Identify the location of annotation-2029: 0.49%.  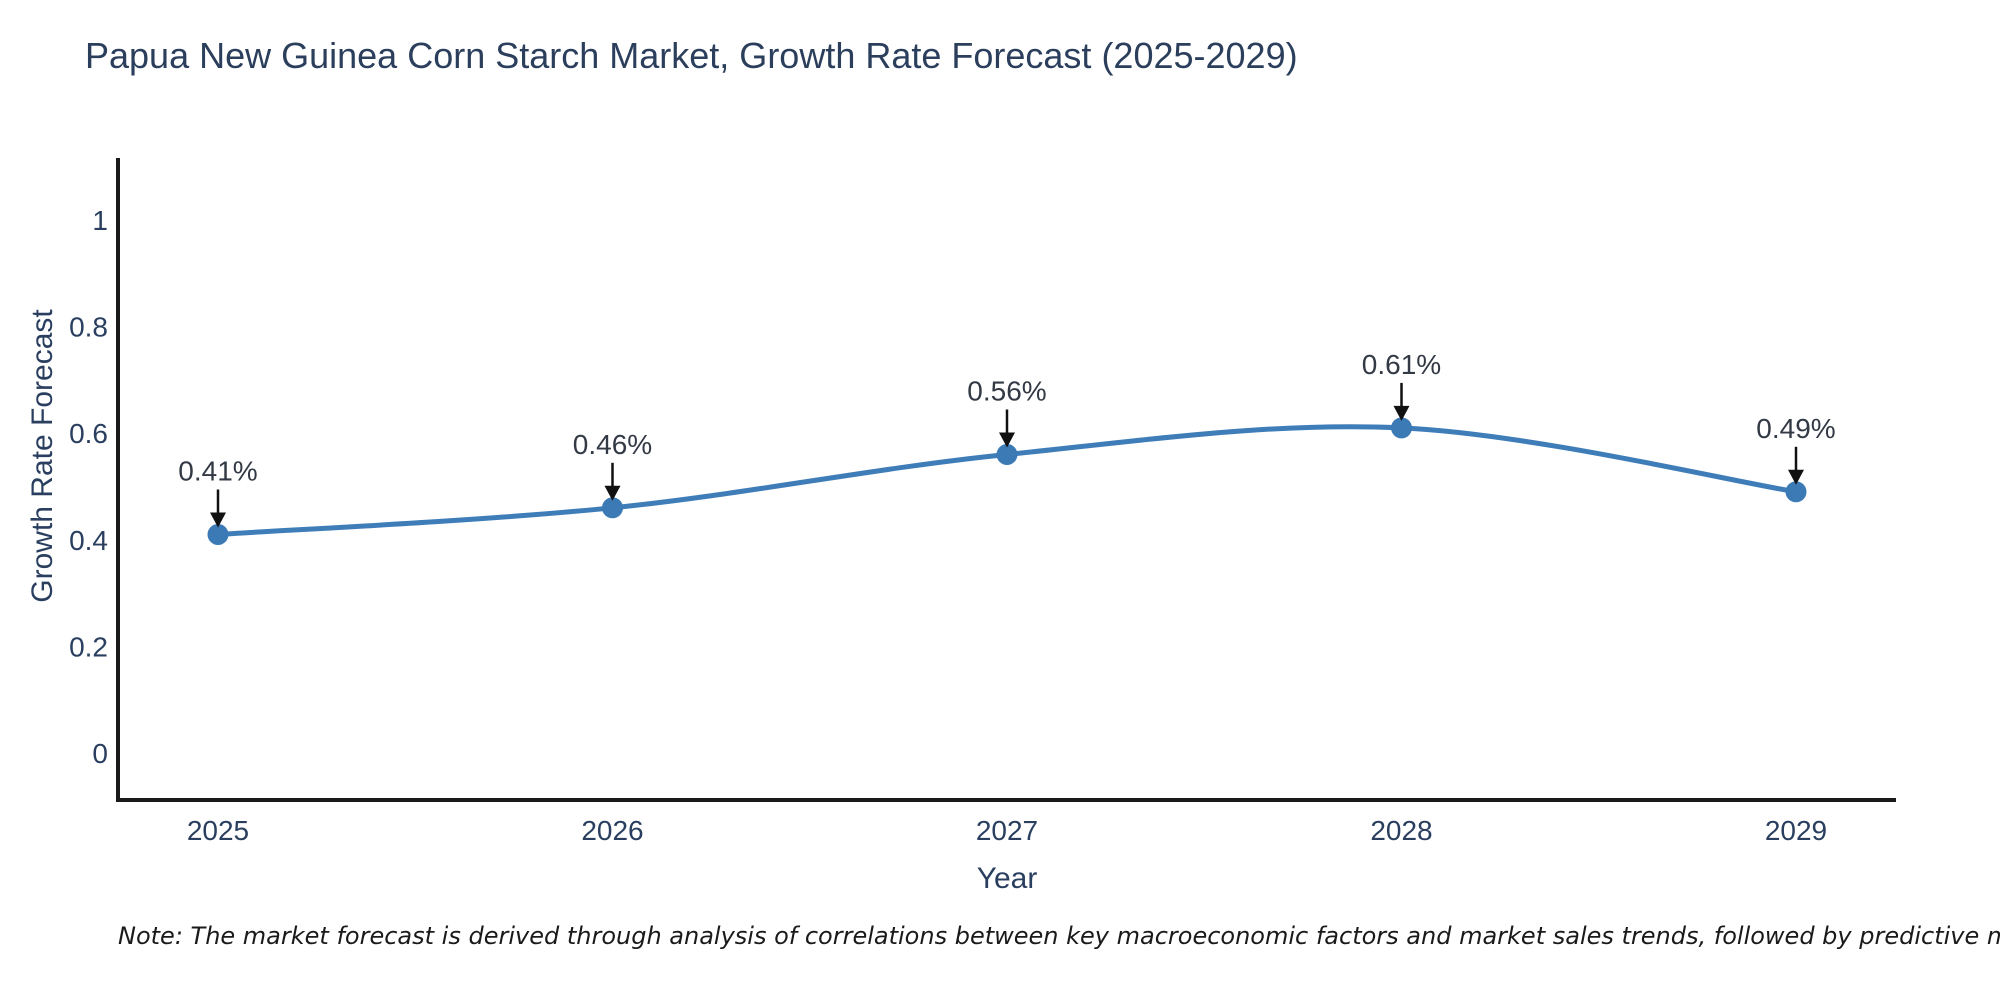
(1796, 449).